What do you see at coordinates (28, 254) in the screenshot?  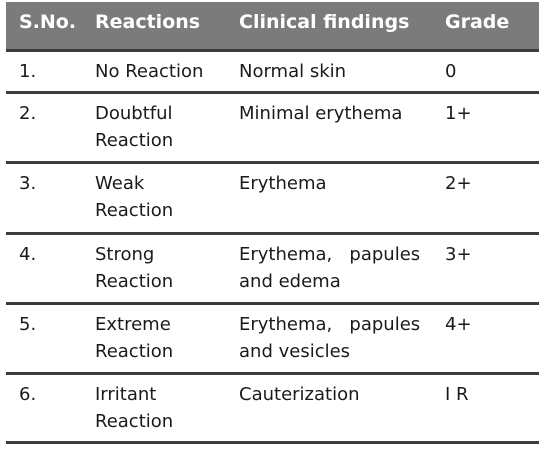 I see `cell-sno: 4.` at bounding box center [28, 254].